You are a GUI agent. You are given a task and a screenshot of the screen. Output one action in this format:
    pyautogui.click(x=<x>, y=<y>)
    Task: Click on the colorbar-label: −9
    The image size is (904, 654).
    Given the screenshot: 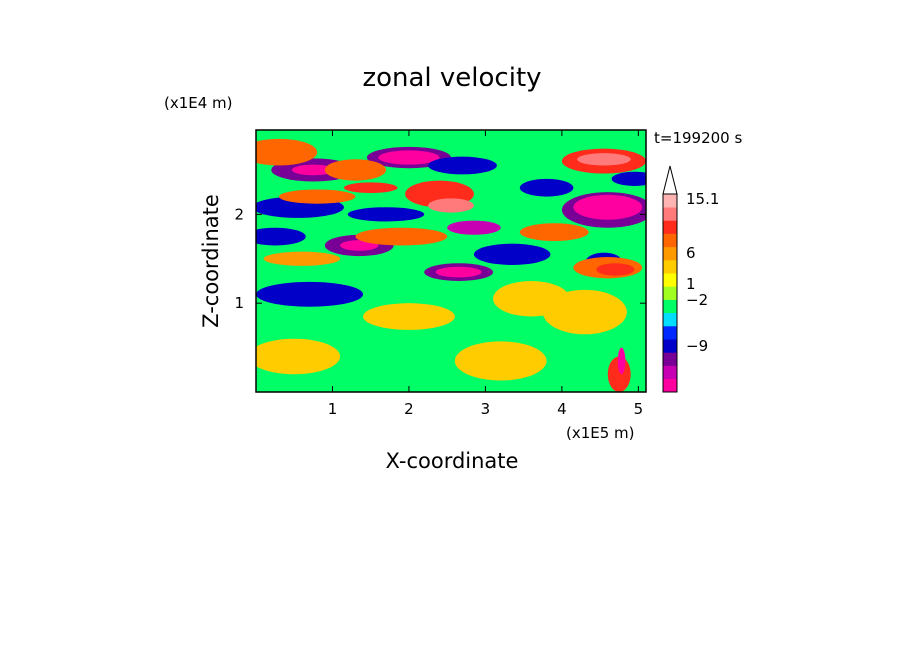 What is the action you would take?
    pyautogui.click(x=697, y=346)
    